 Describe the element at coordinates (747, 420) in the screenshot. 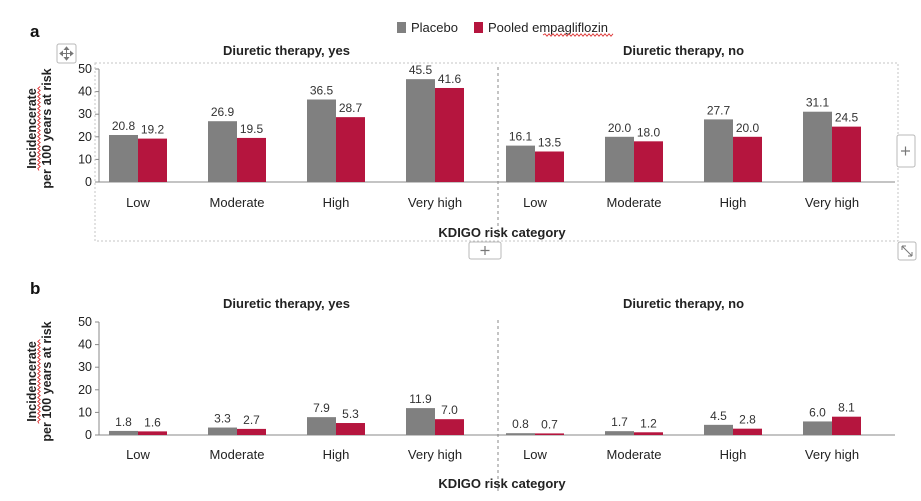

I see `data-label: 2.8` at that location.